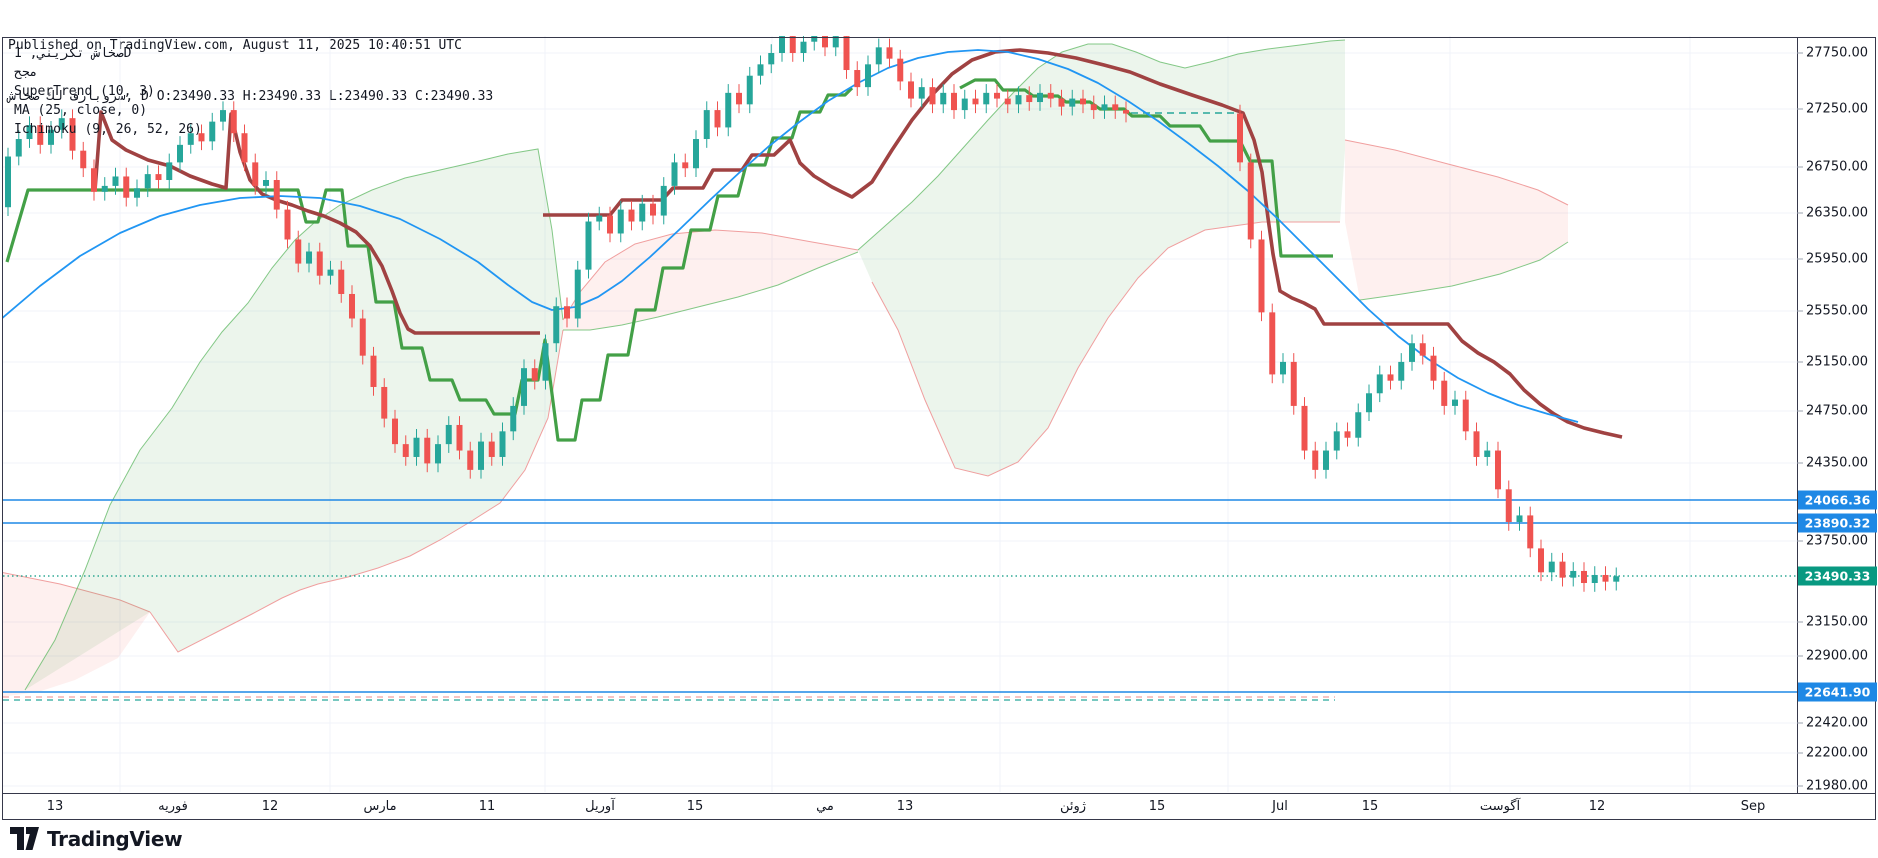  Describe the element at coordinates (1837, 753) in the screenshot. I see `price-tick-label: 22200.00` at that location.